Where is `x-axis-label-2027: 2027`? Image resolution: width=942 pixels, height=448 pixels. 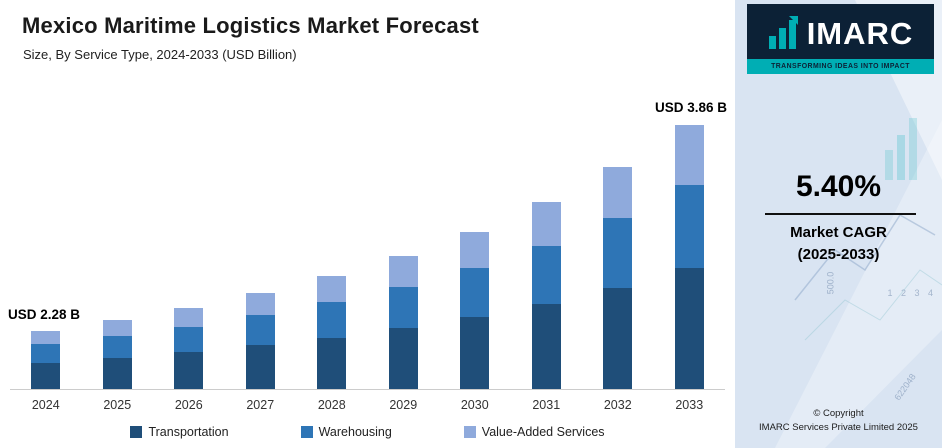 x-axis-label-2027: 2027 is located at coordinates (260, 405).